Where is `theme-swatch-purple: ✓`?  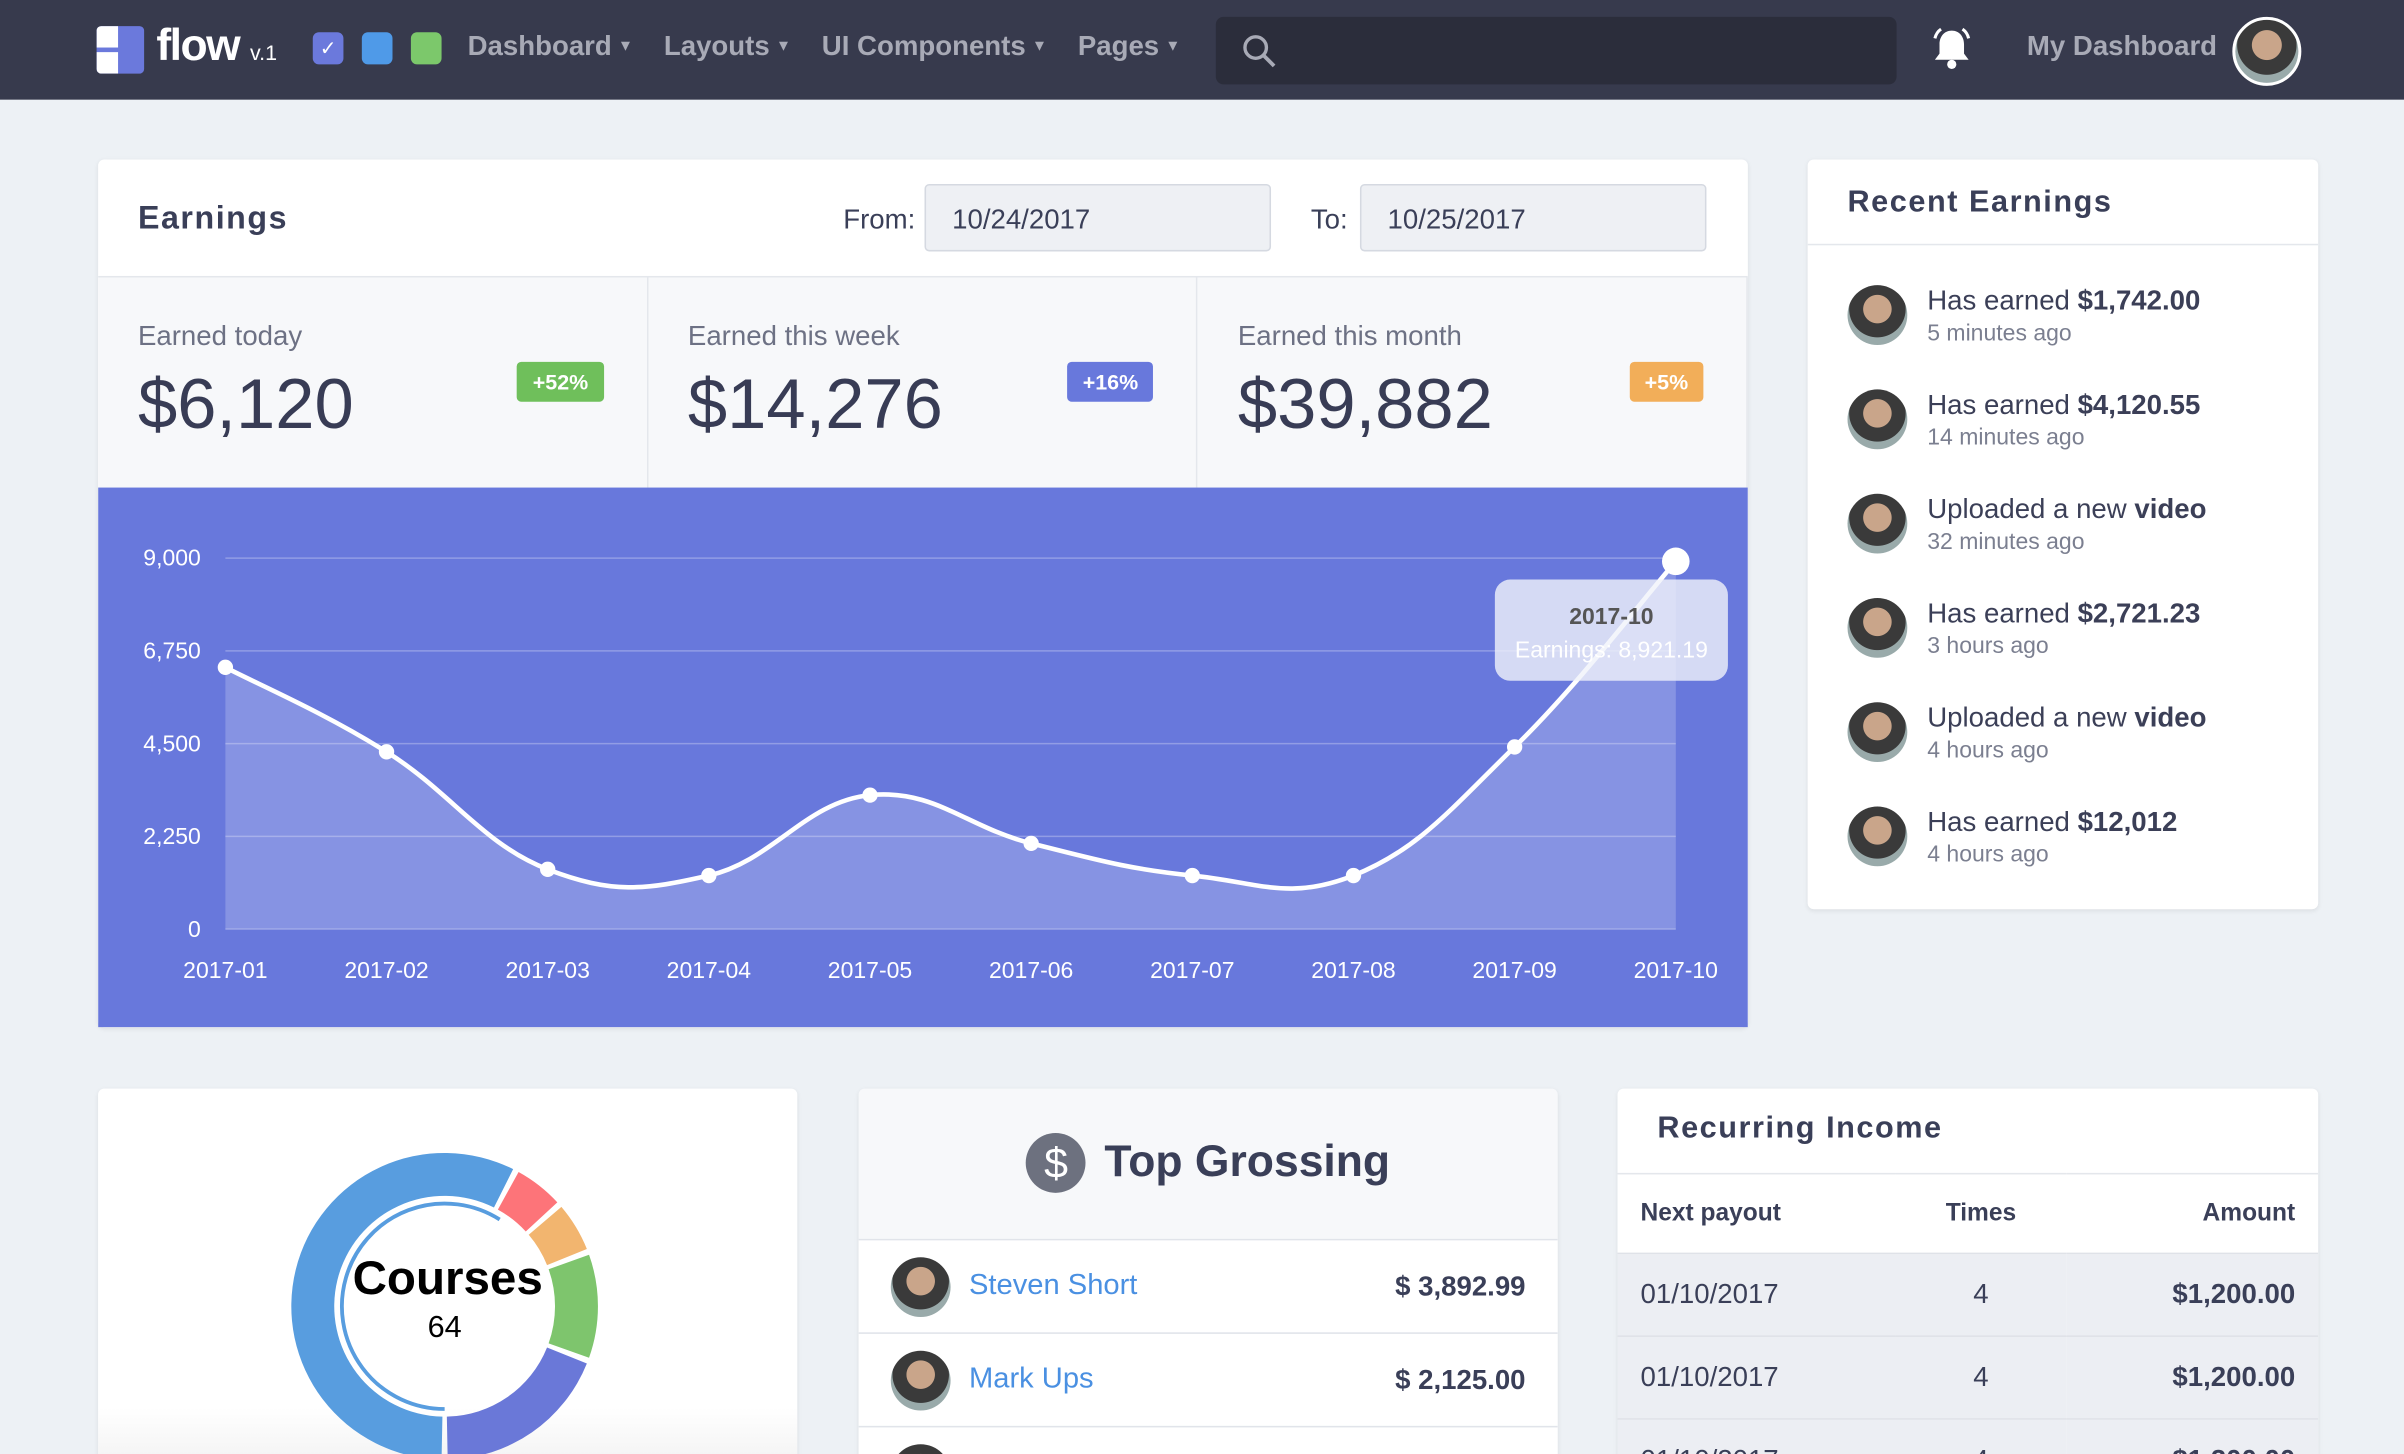 theme-swatch-purple: ✓ is located at coordinates (328, 48).